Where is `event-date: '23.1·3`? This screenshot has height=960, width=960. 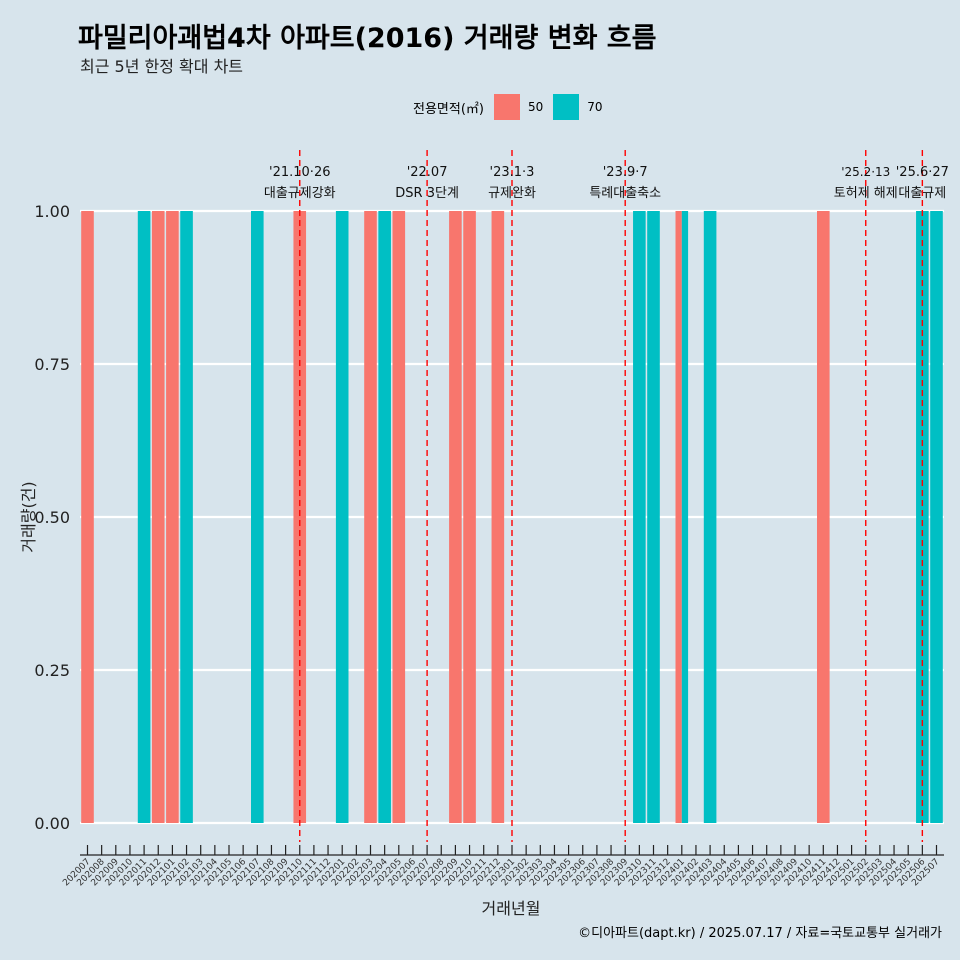
event-date: '23.1·3 is located at coordinates (512, 172).